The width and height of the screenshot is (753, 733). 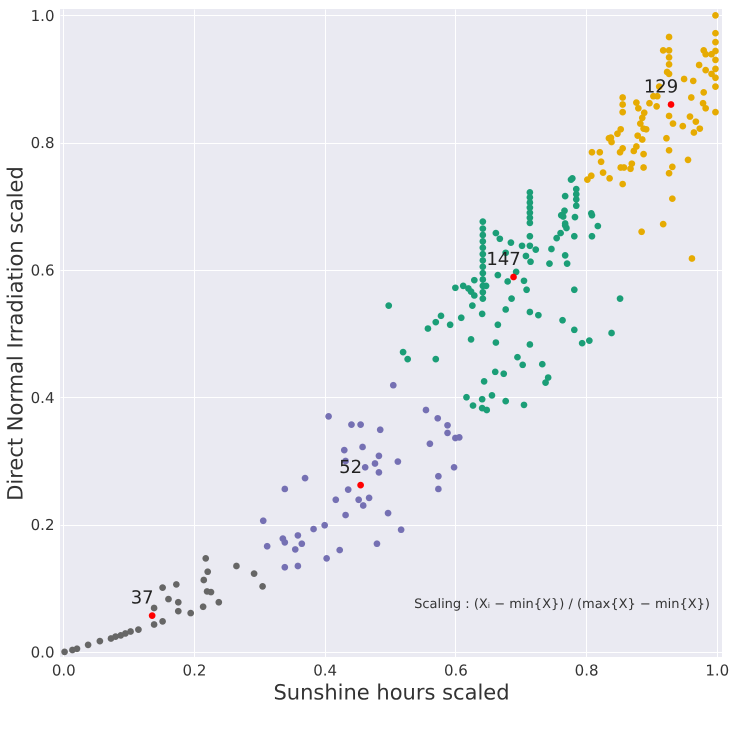 What do you see at coordinates (325, 671) in the screenshot?
I see `x-tick-label: 0.4` at bounding box center [325, 671].